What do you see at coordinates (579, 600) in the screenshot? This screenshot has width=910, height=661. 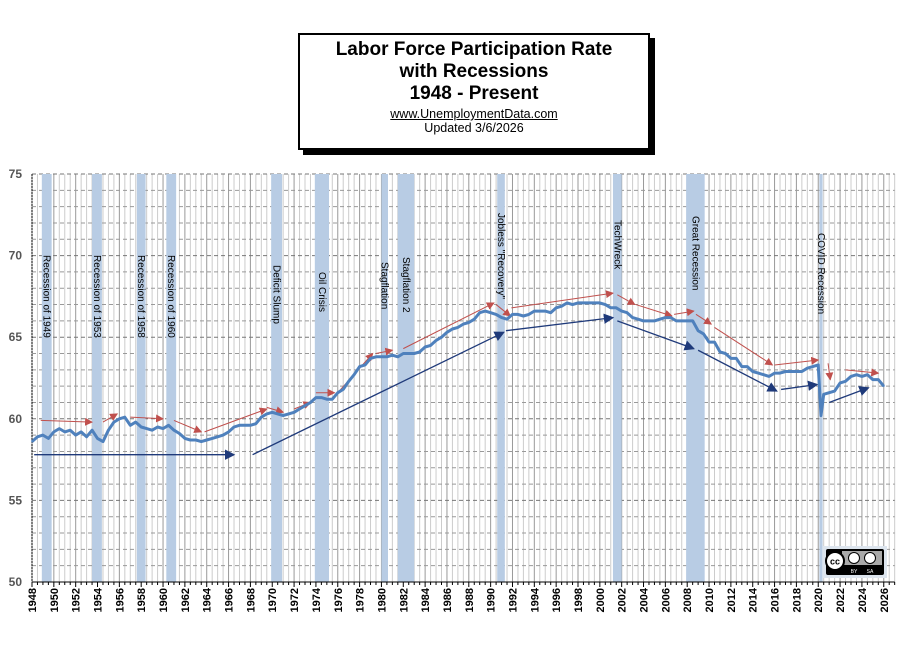 I see `x-tick-label: 1998` at bounding box center [579, 600].